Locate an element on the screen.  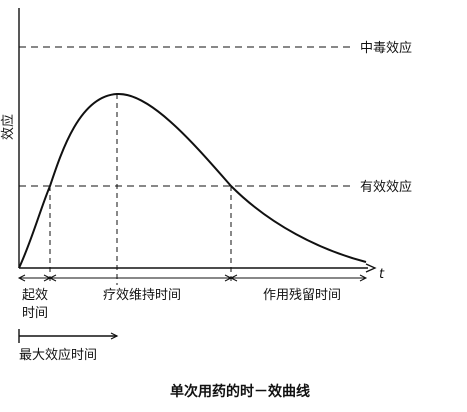
residual-label: 作用残留时间 is located at coordinates (302, 295).